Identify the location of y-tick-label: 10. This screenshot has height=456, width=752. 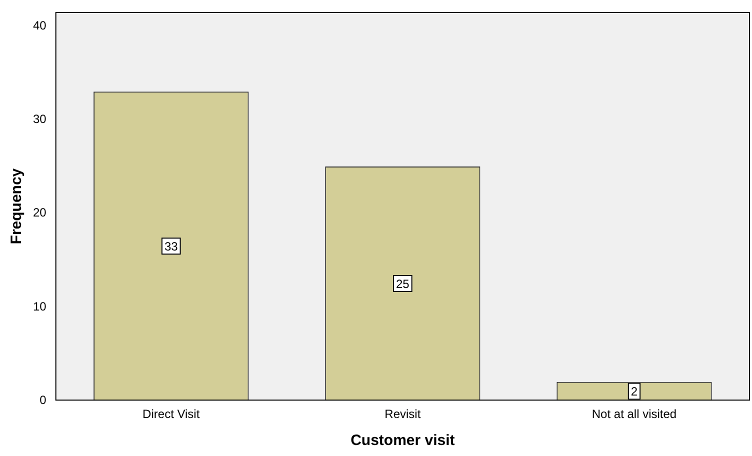
(39, 306).